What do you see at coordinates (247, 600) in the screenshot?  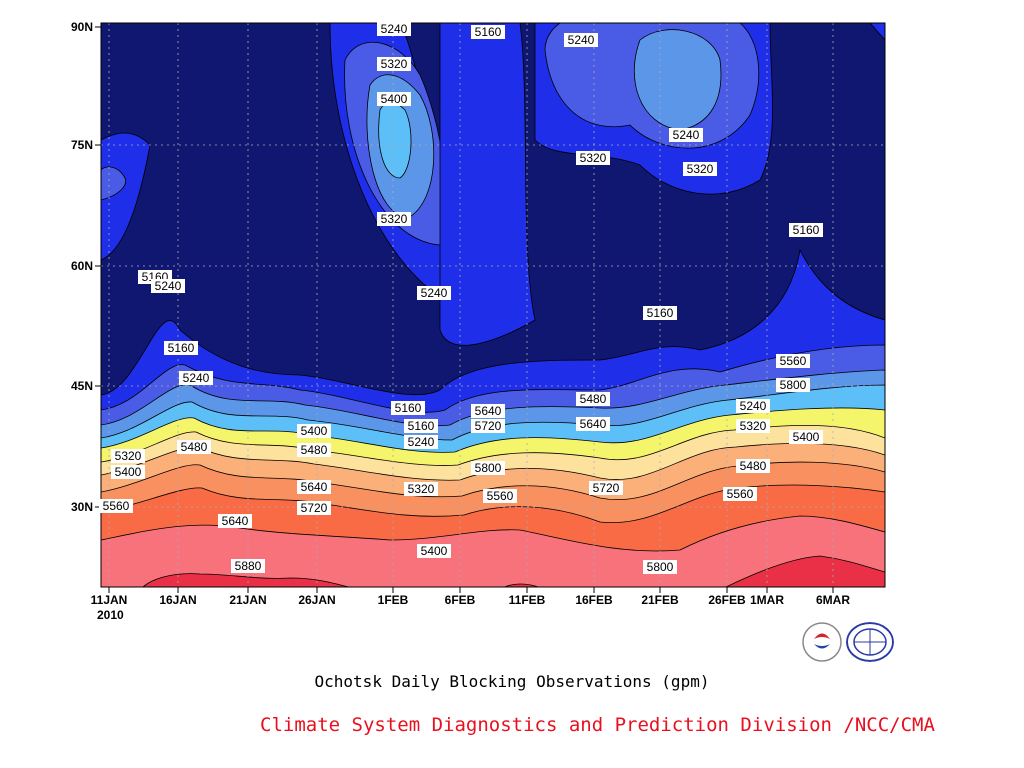 I see `x-tick-label: 21JAN` at bounding box center [247, 600].